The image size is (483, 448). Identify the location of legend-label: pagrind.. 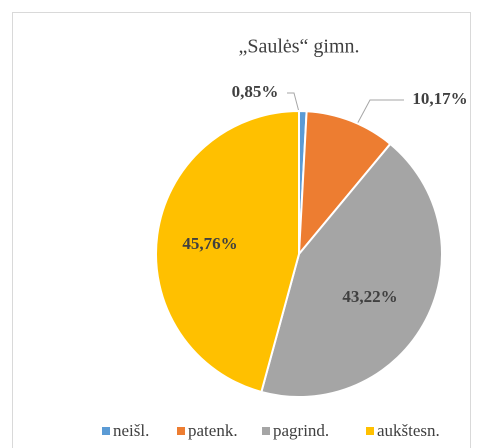
(301, 430).